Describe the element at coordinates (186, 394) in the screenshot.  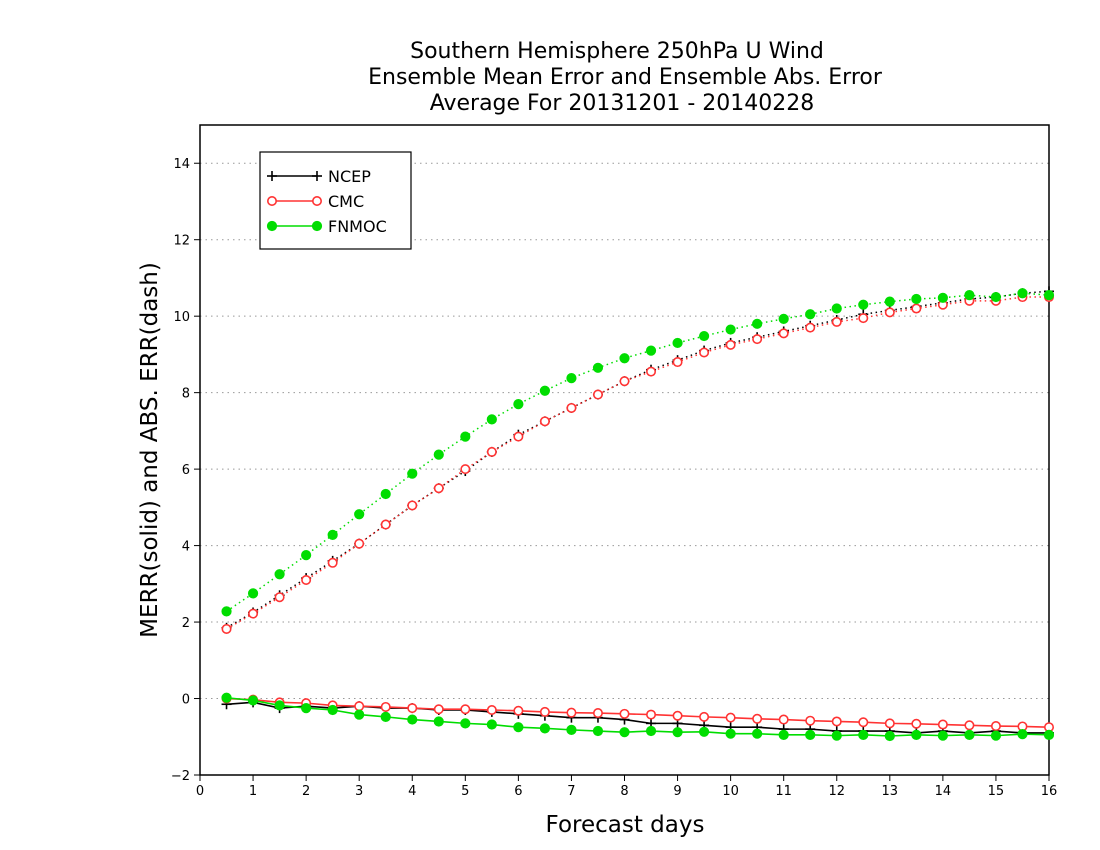
I see `y-tick-label: 8` at that location.